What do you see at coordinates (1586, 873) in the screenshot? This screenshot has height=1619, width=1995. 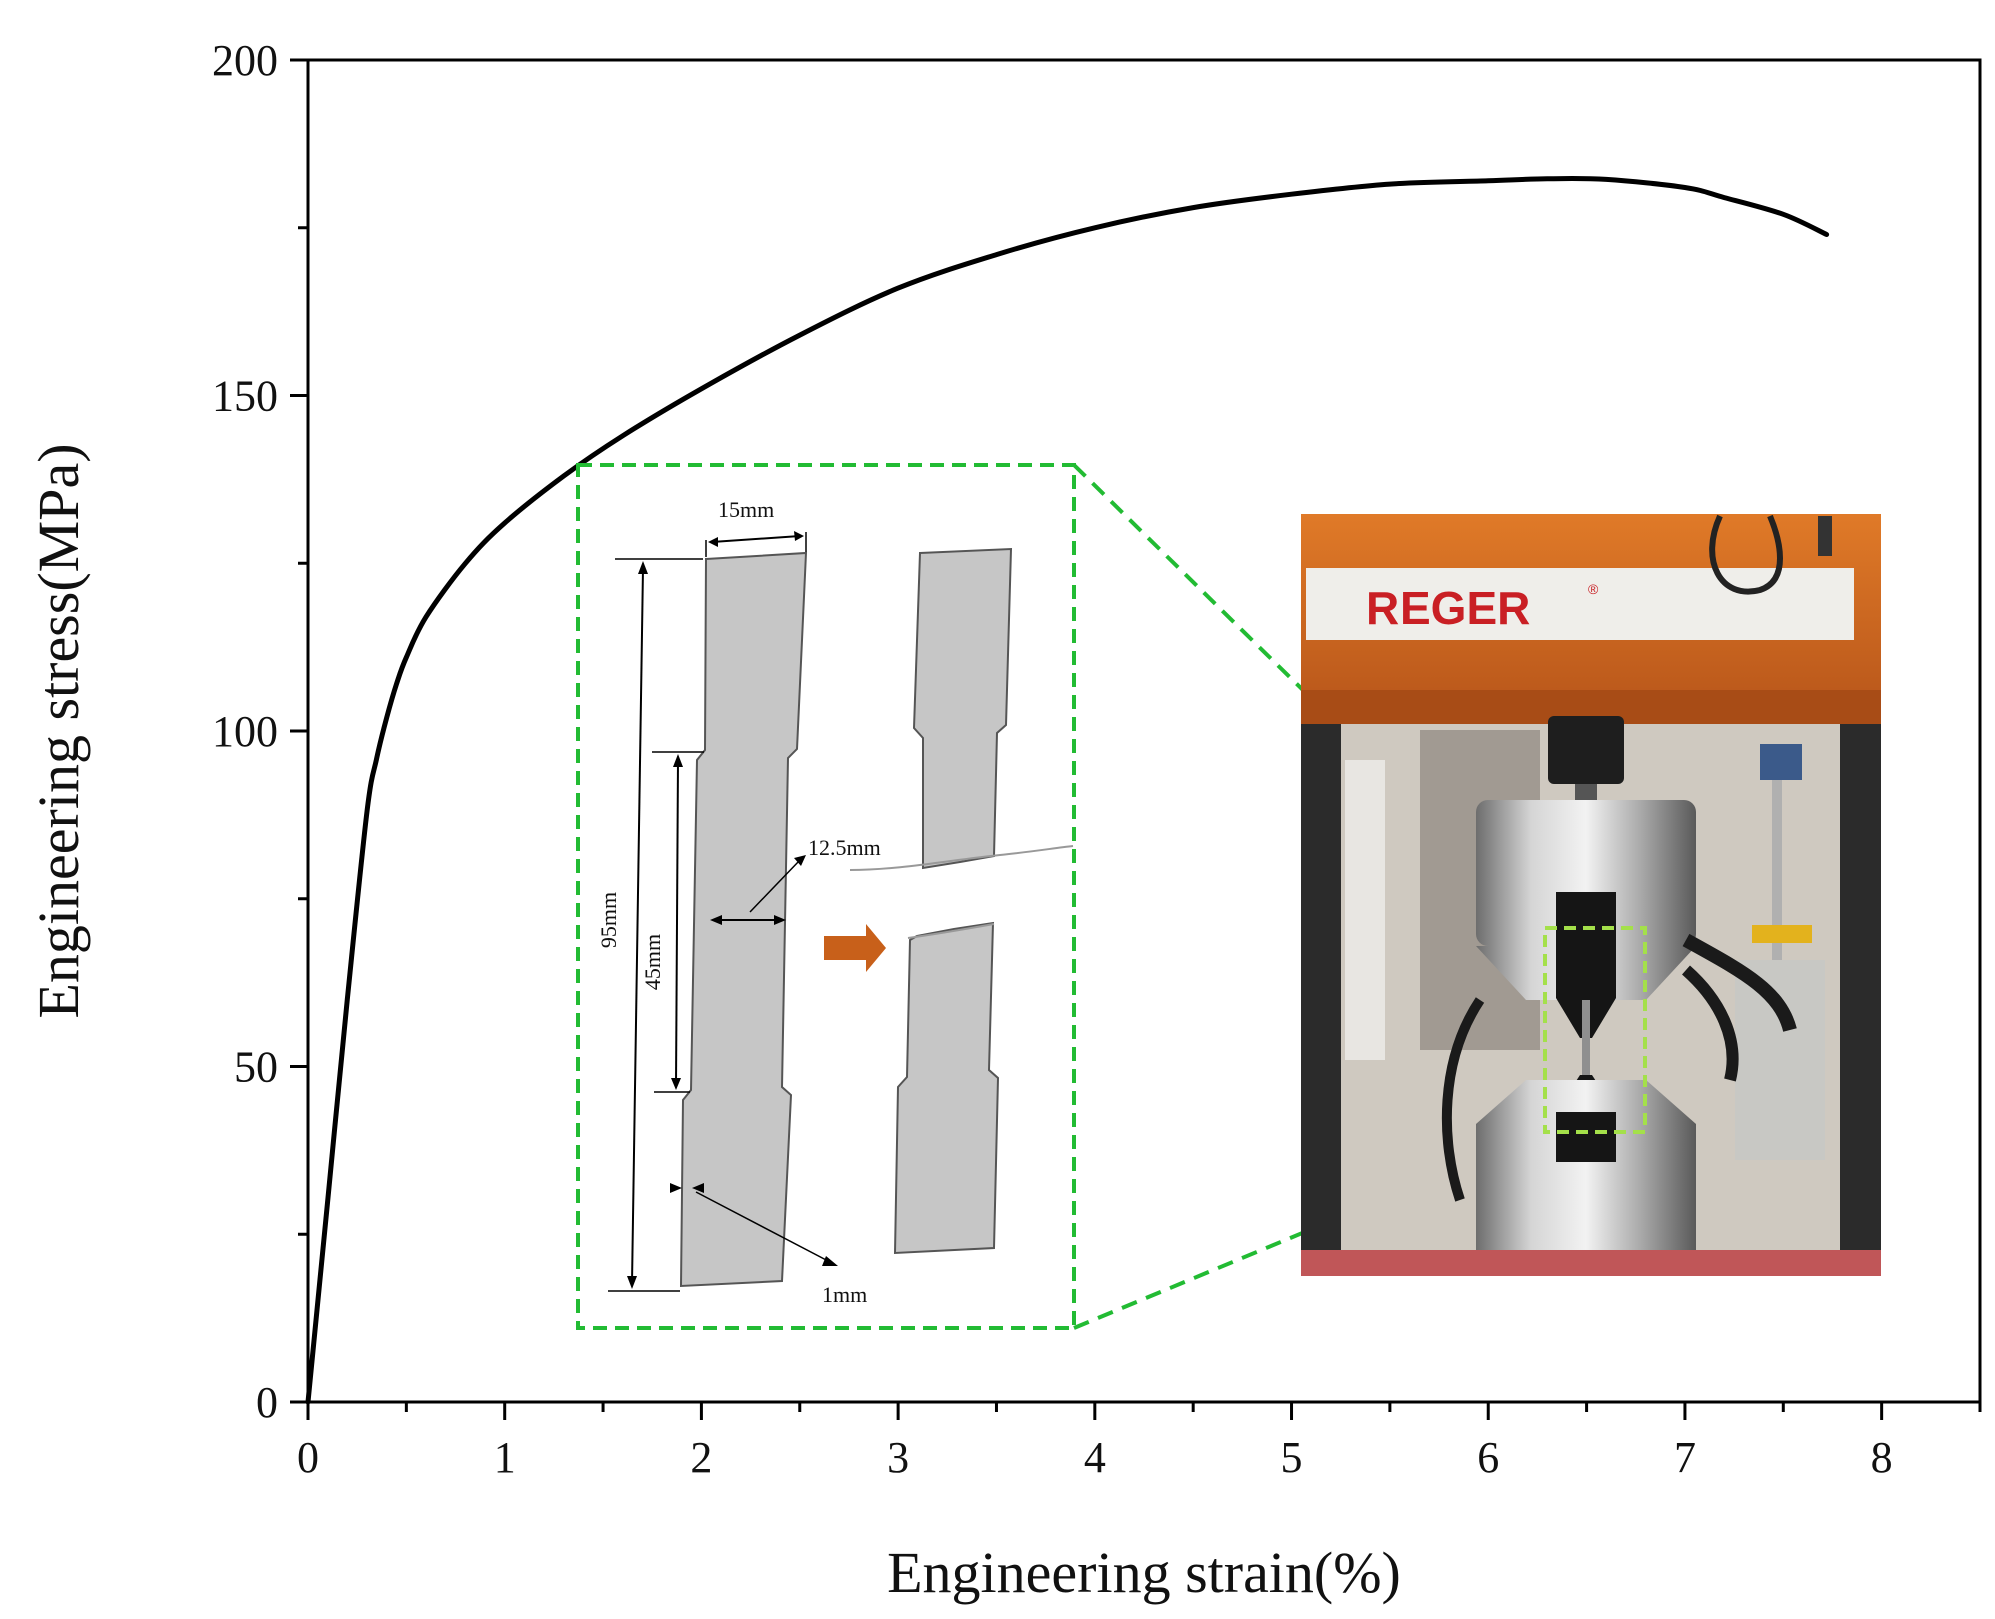 I see `machine-upper-grip` at bounding box center [1586, 873].